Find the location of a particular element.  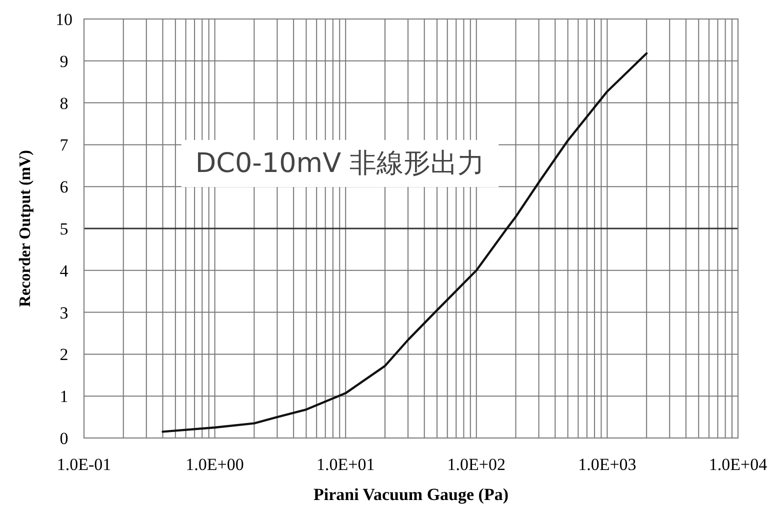

y-tick-label: 6 is located at coordinates (64, 187).